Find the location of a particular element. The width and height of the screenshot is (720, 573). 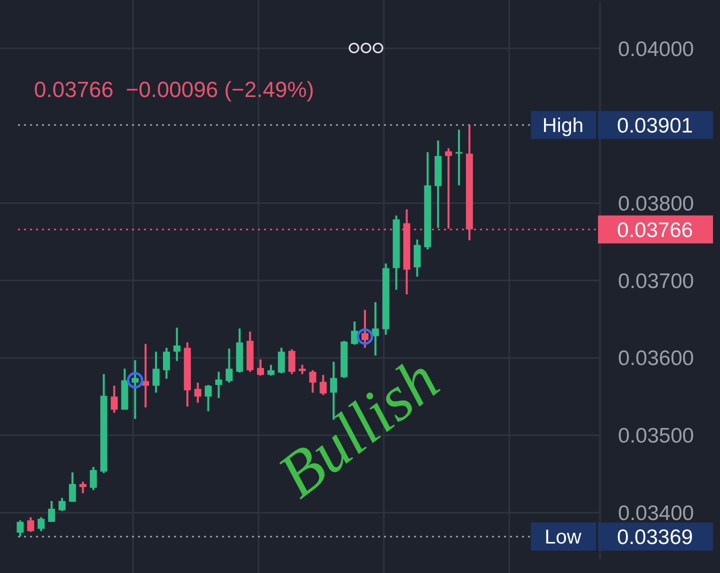

y-tick-label: 0.03500 is located at coordinates (656, 436).